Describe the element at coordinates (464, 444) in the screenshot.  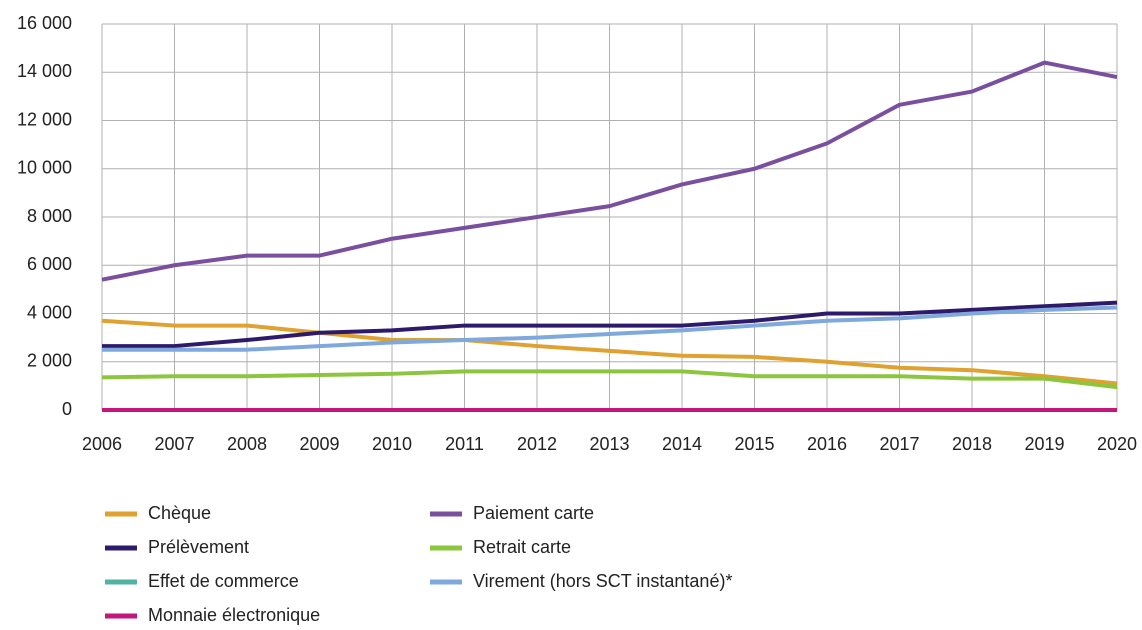
I see `x-tick-label: 2011` at that location.